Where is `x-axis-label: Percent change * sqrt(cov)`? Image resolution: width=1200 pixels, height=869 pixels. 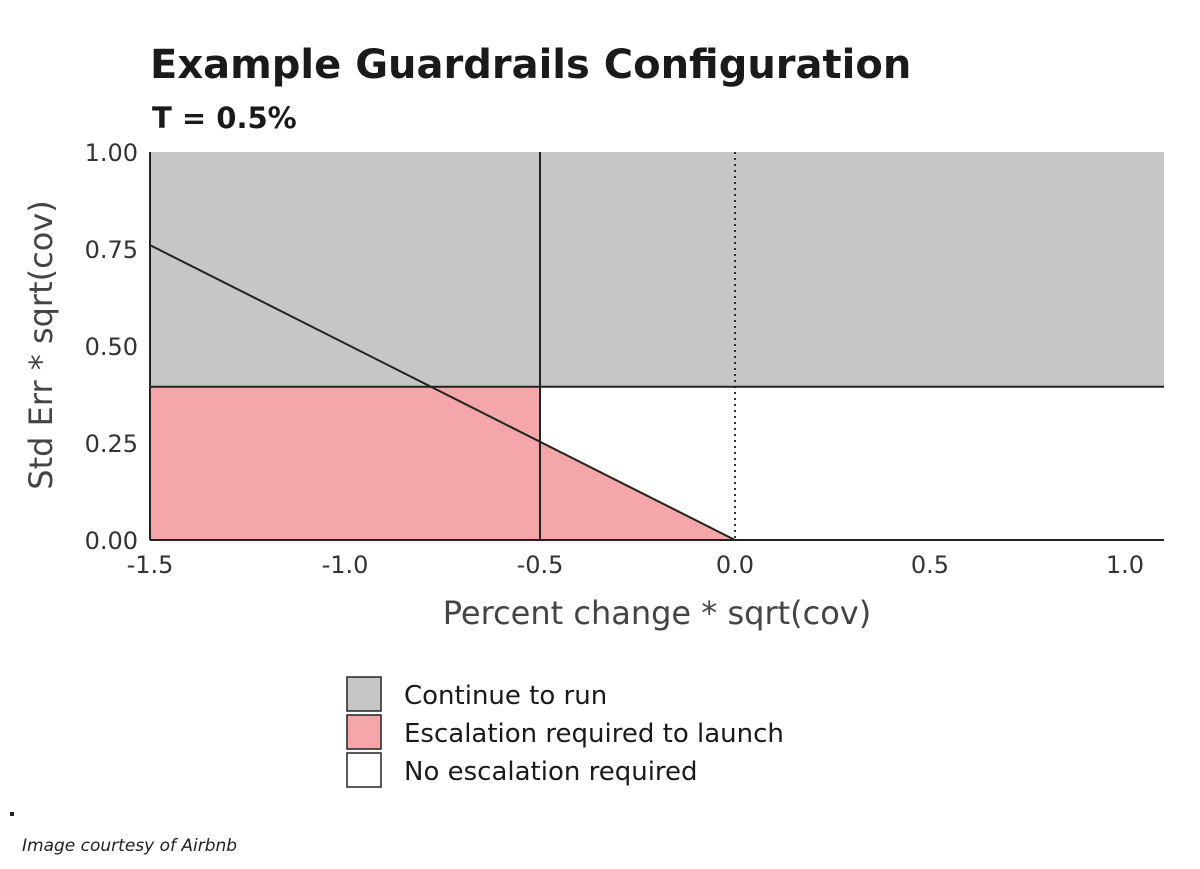
x-axis-label: Percent change * sqrt(cov) is located at coordinates (657, 613).